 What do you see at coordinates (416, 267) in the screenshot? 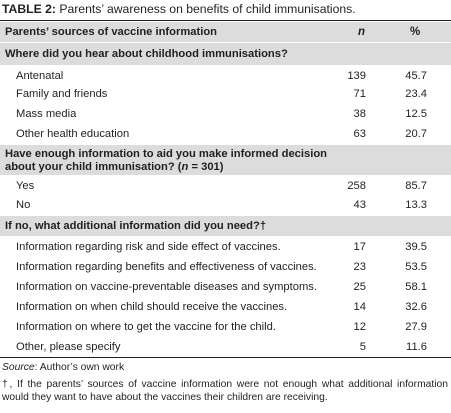
I see `row-percent: 53.5` at bounding box center [416, 267].